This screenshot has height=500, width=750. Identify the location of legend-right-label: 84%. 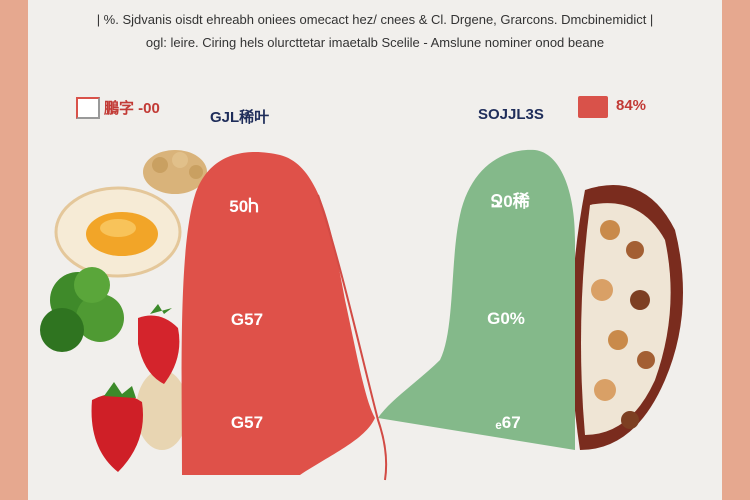
(631, 105).